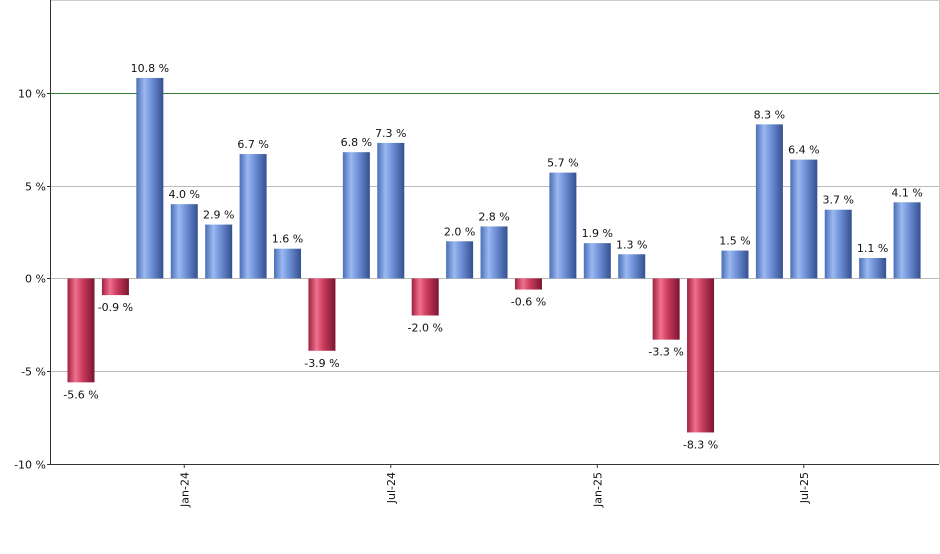  Describe the element at coordinates (872, 248) in the screenshot. I see `data-label: 1.1 %` at that location.